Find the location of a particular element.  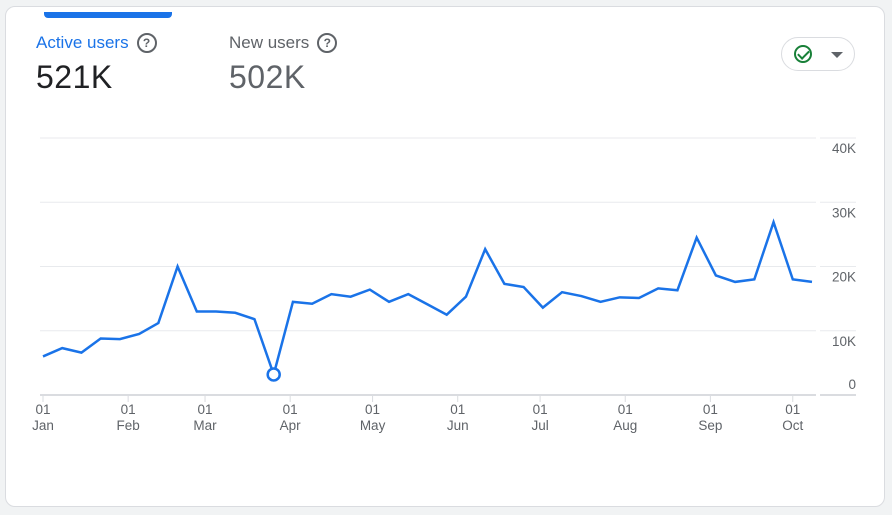

y-tick-label: 20K is located at coordinates (844, 277).